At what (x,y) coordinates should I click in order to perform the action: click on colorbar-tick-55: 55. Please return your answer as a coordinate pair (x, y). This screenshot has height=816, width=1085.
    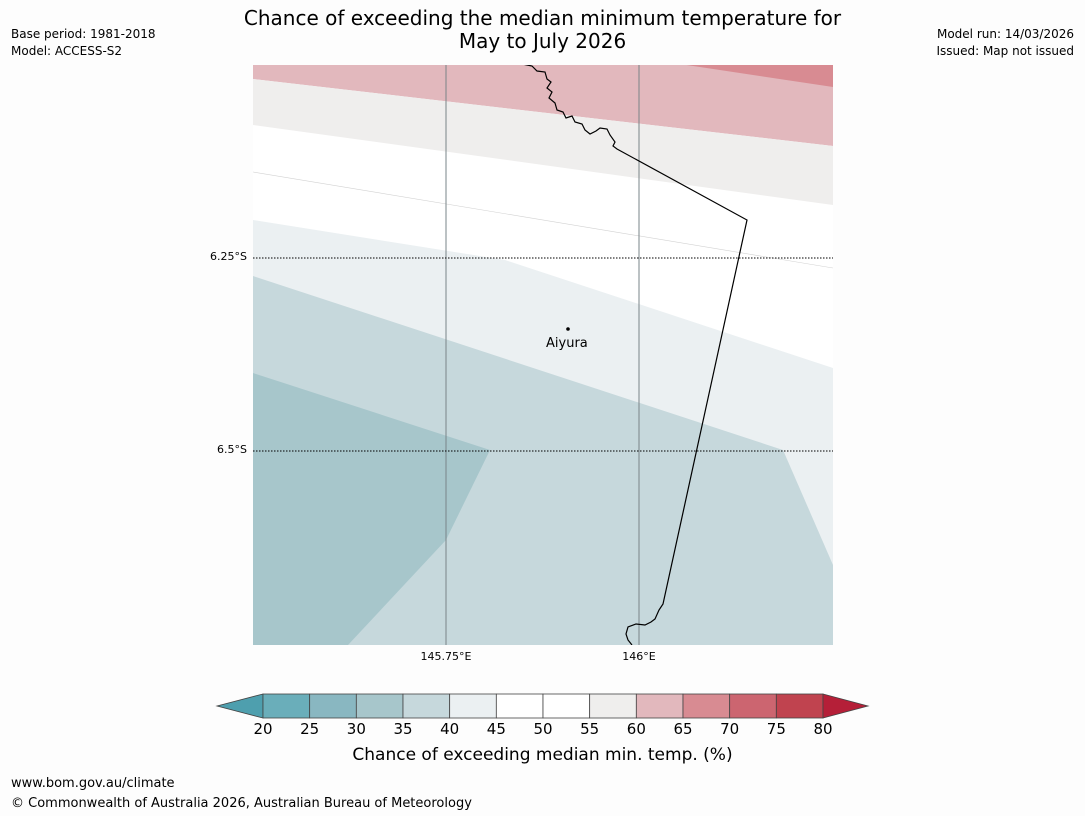
    Looking at the image, I should click on (590, 729).